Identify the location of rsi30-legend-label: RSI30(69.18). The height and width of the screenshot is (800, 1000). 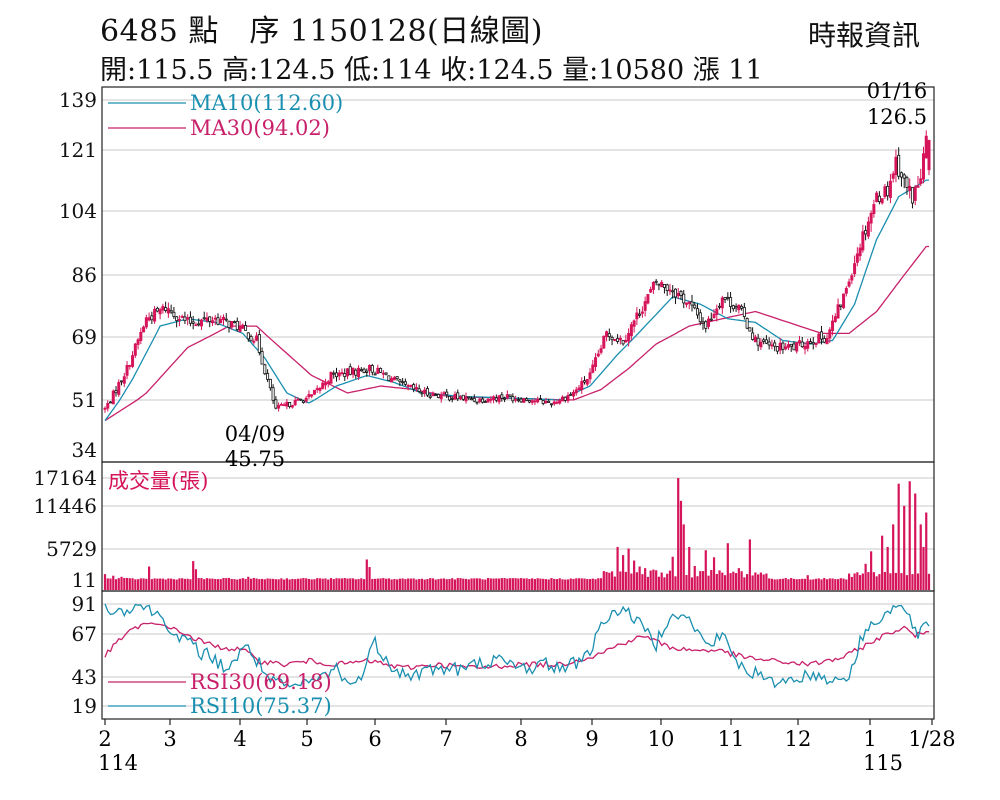
(261, 682).